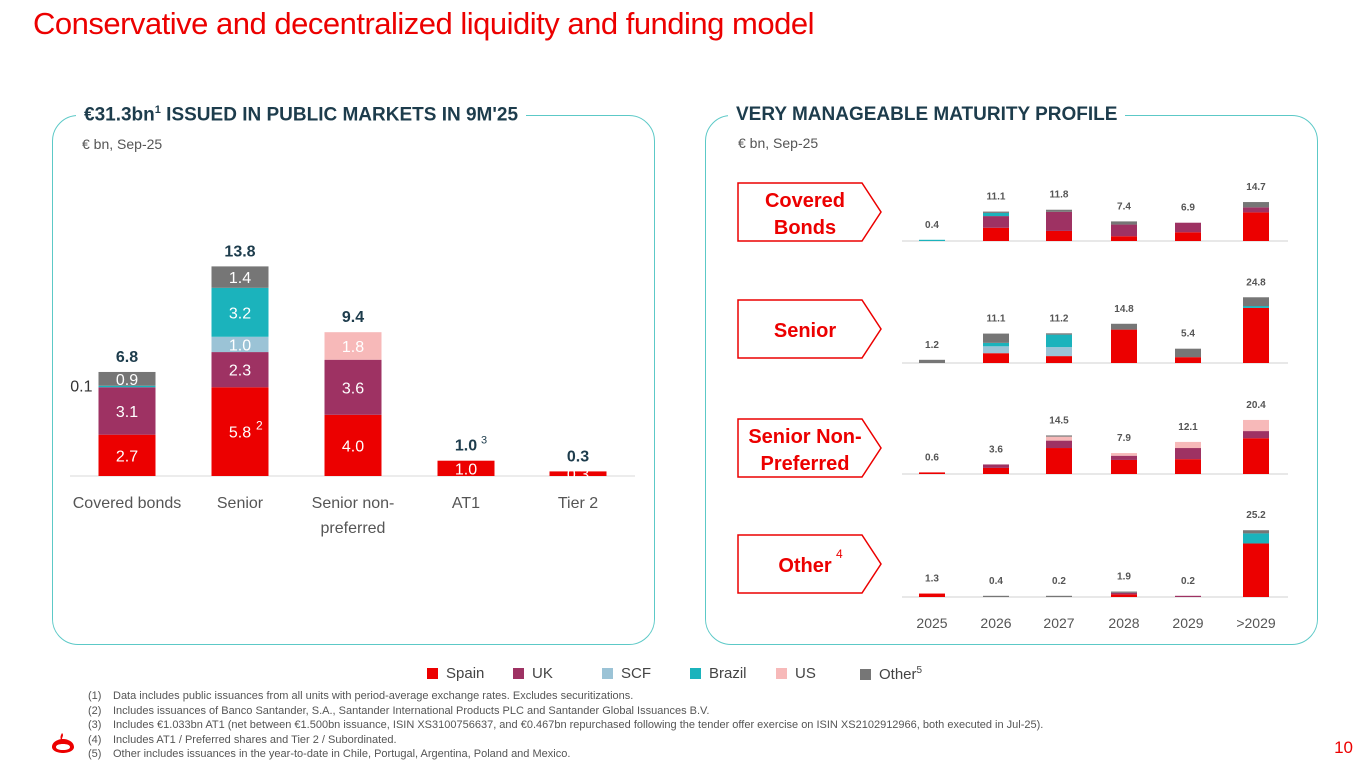  Describe the element at coordinates (805, 331) in the screenshot. I see `row-label-text: Senior` at that location.